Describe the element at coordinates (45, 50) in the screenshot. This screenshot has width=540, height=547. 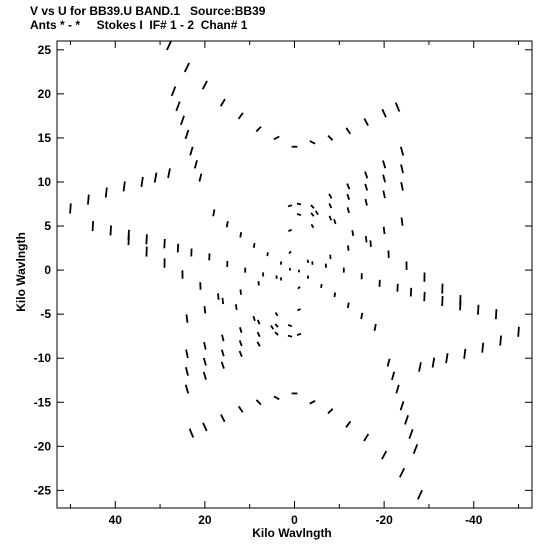
I see `y-tick-label: 25` at that location.